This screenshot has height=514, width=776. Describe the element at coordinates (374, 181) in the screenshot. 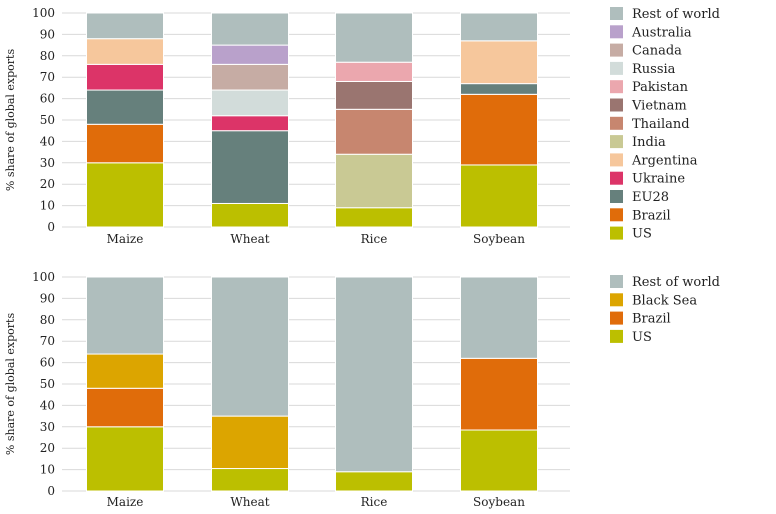

I see `bar-segment-rice-india` at that location.